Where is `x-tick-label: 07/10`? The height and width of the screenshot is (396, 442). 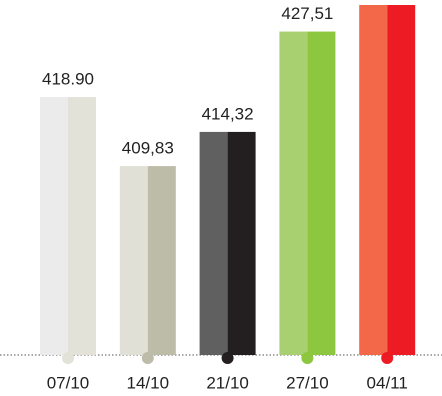
x-tick-label: 07/10 is located at coordinates (68, 382).